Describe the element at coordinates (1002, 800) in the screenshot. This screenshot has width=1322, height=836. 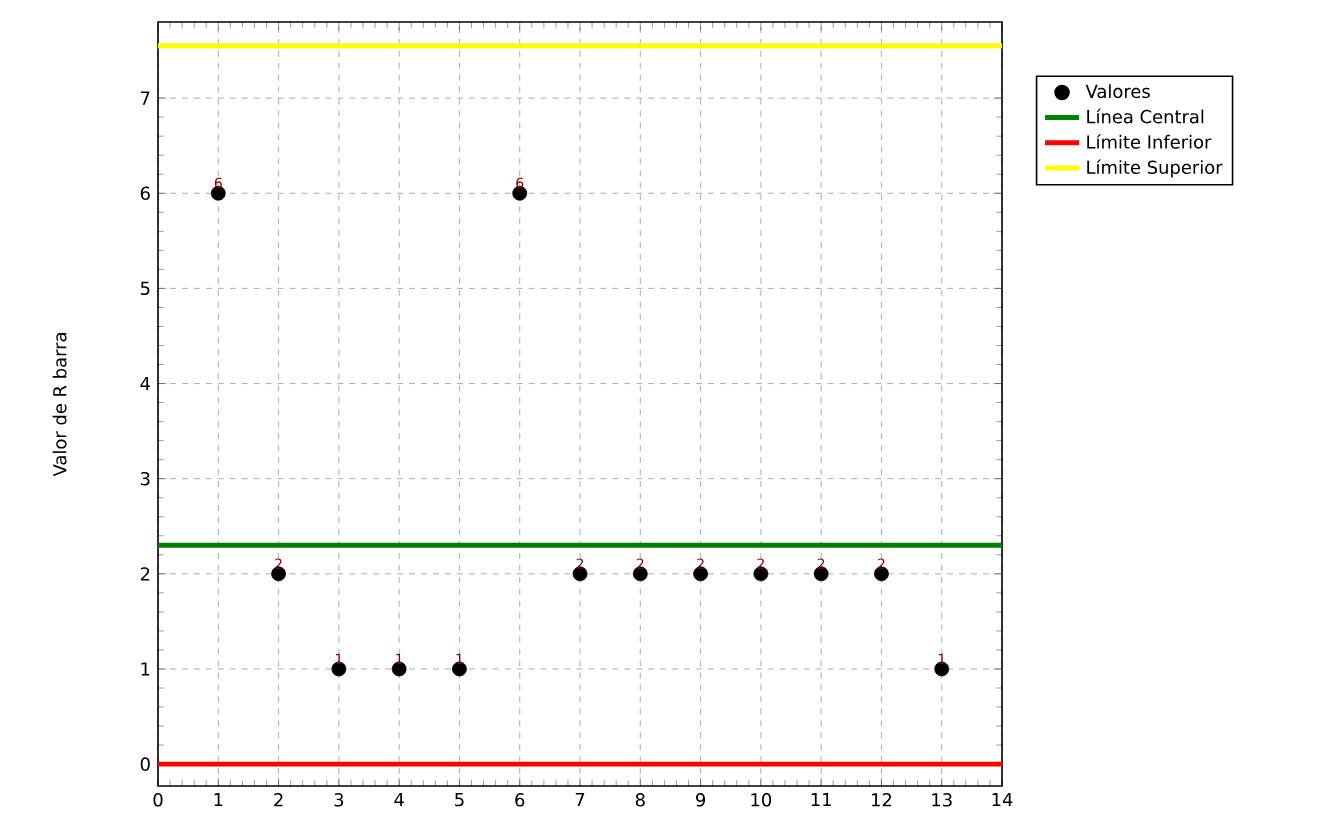
I see `x-tick-label: 14` at that location.